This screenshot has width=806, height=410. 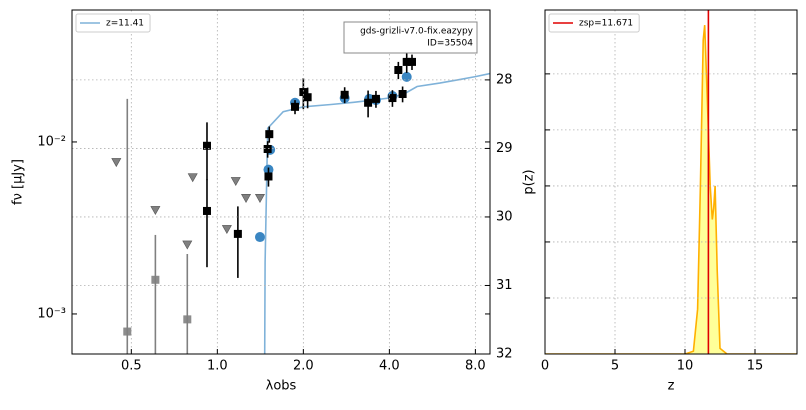 What do you see at coordinates (281, 386) in the screenshot?
I see `x-axis-label: λobs` at bounding box center [281, 386].